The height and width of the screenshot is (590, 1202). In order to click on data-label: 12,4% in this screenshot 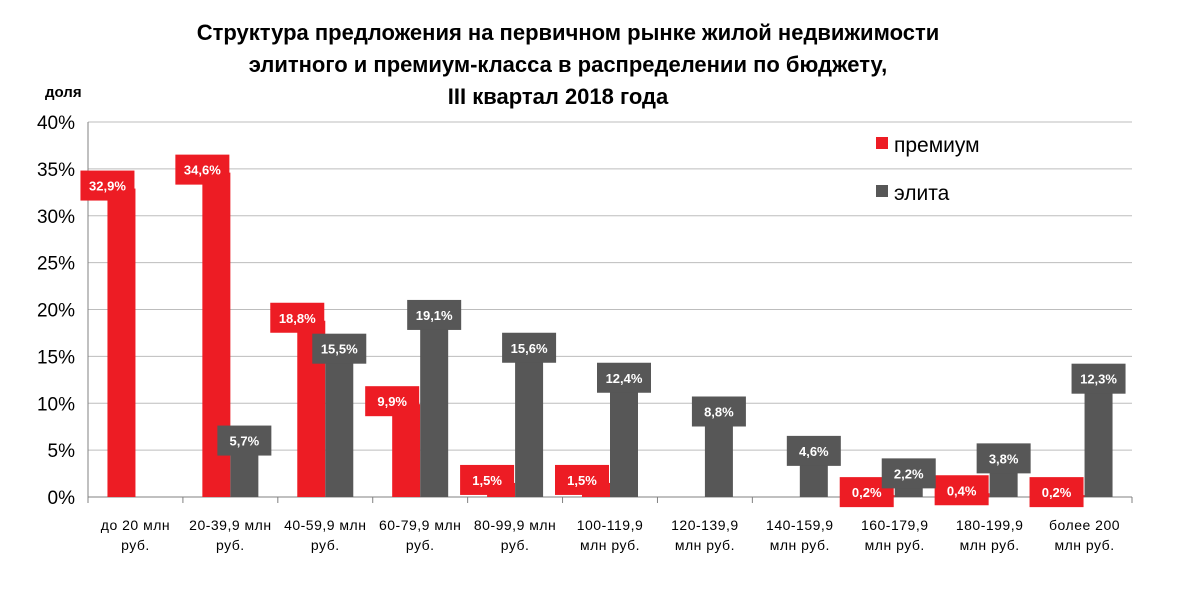, I will do `click(624, 378)`.